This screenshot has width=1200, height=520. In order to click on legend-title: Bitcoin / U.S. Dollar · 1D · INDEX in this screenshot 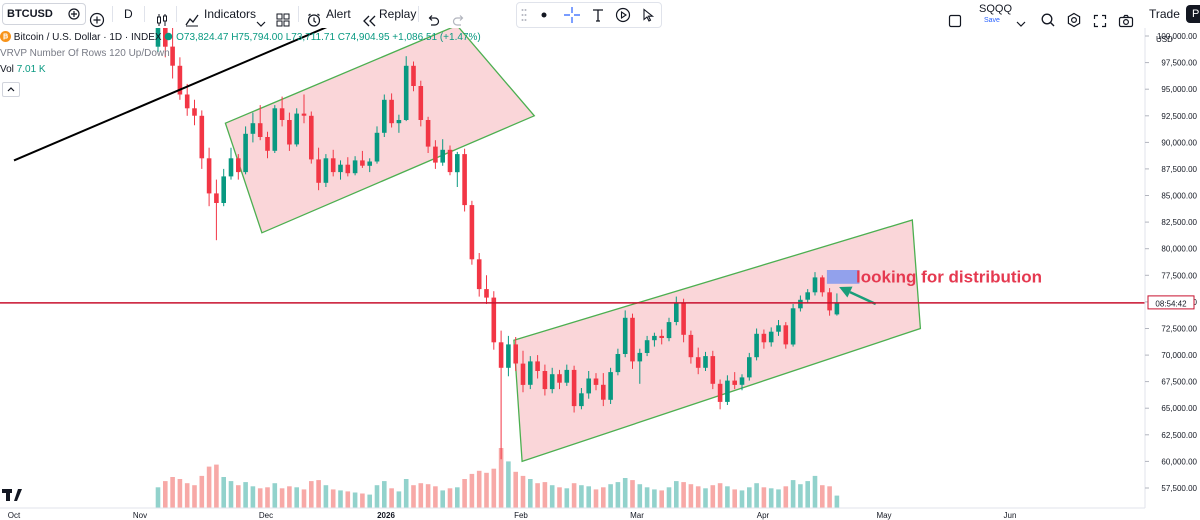, I will do `click(87, 37)`.